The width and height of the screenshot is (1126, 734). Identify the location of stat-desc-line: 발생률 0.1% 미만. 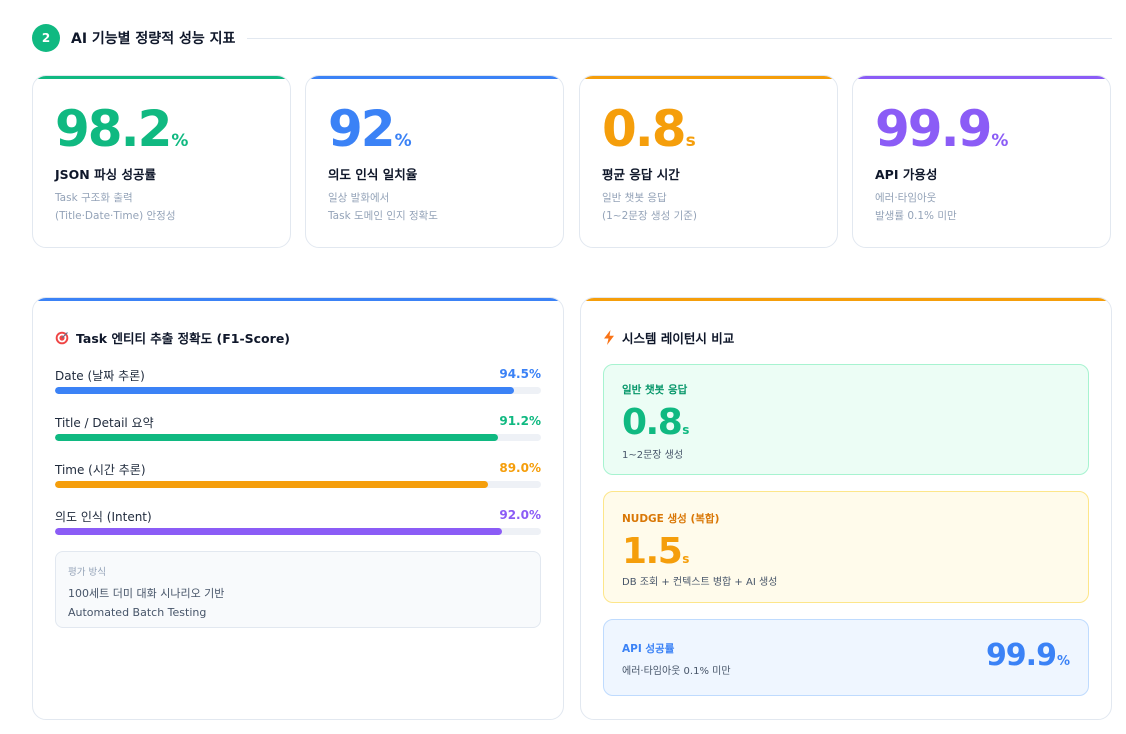
(916, 216).